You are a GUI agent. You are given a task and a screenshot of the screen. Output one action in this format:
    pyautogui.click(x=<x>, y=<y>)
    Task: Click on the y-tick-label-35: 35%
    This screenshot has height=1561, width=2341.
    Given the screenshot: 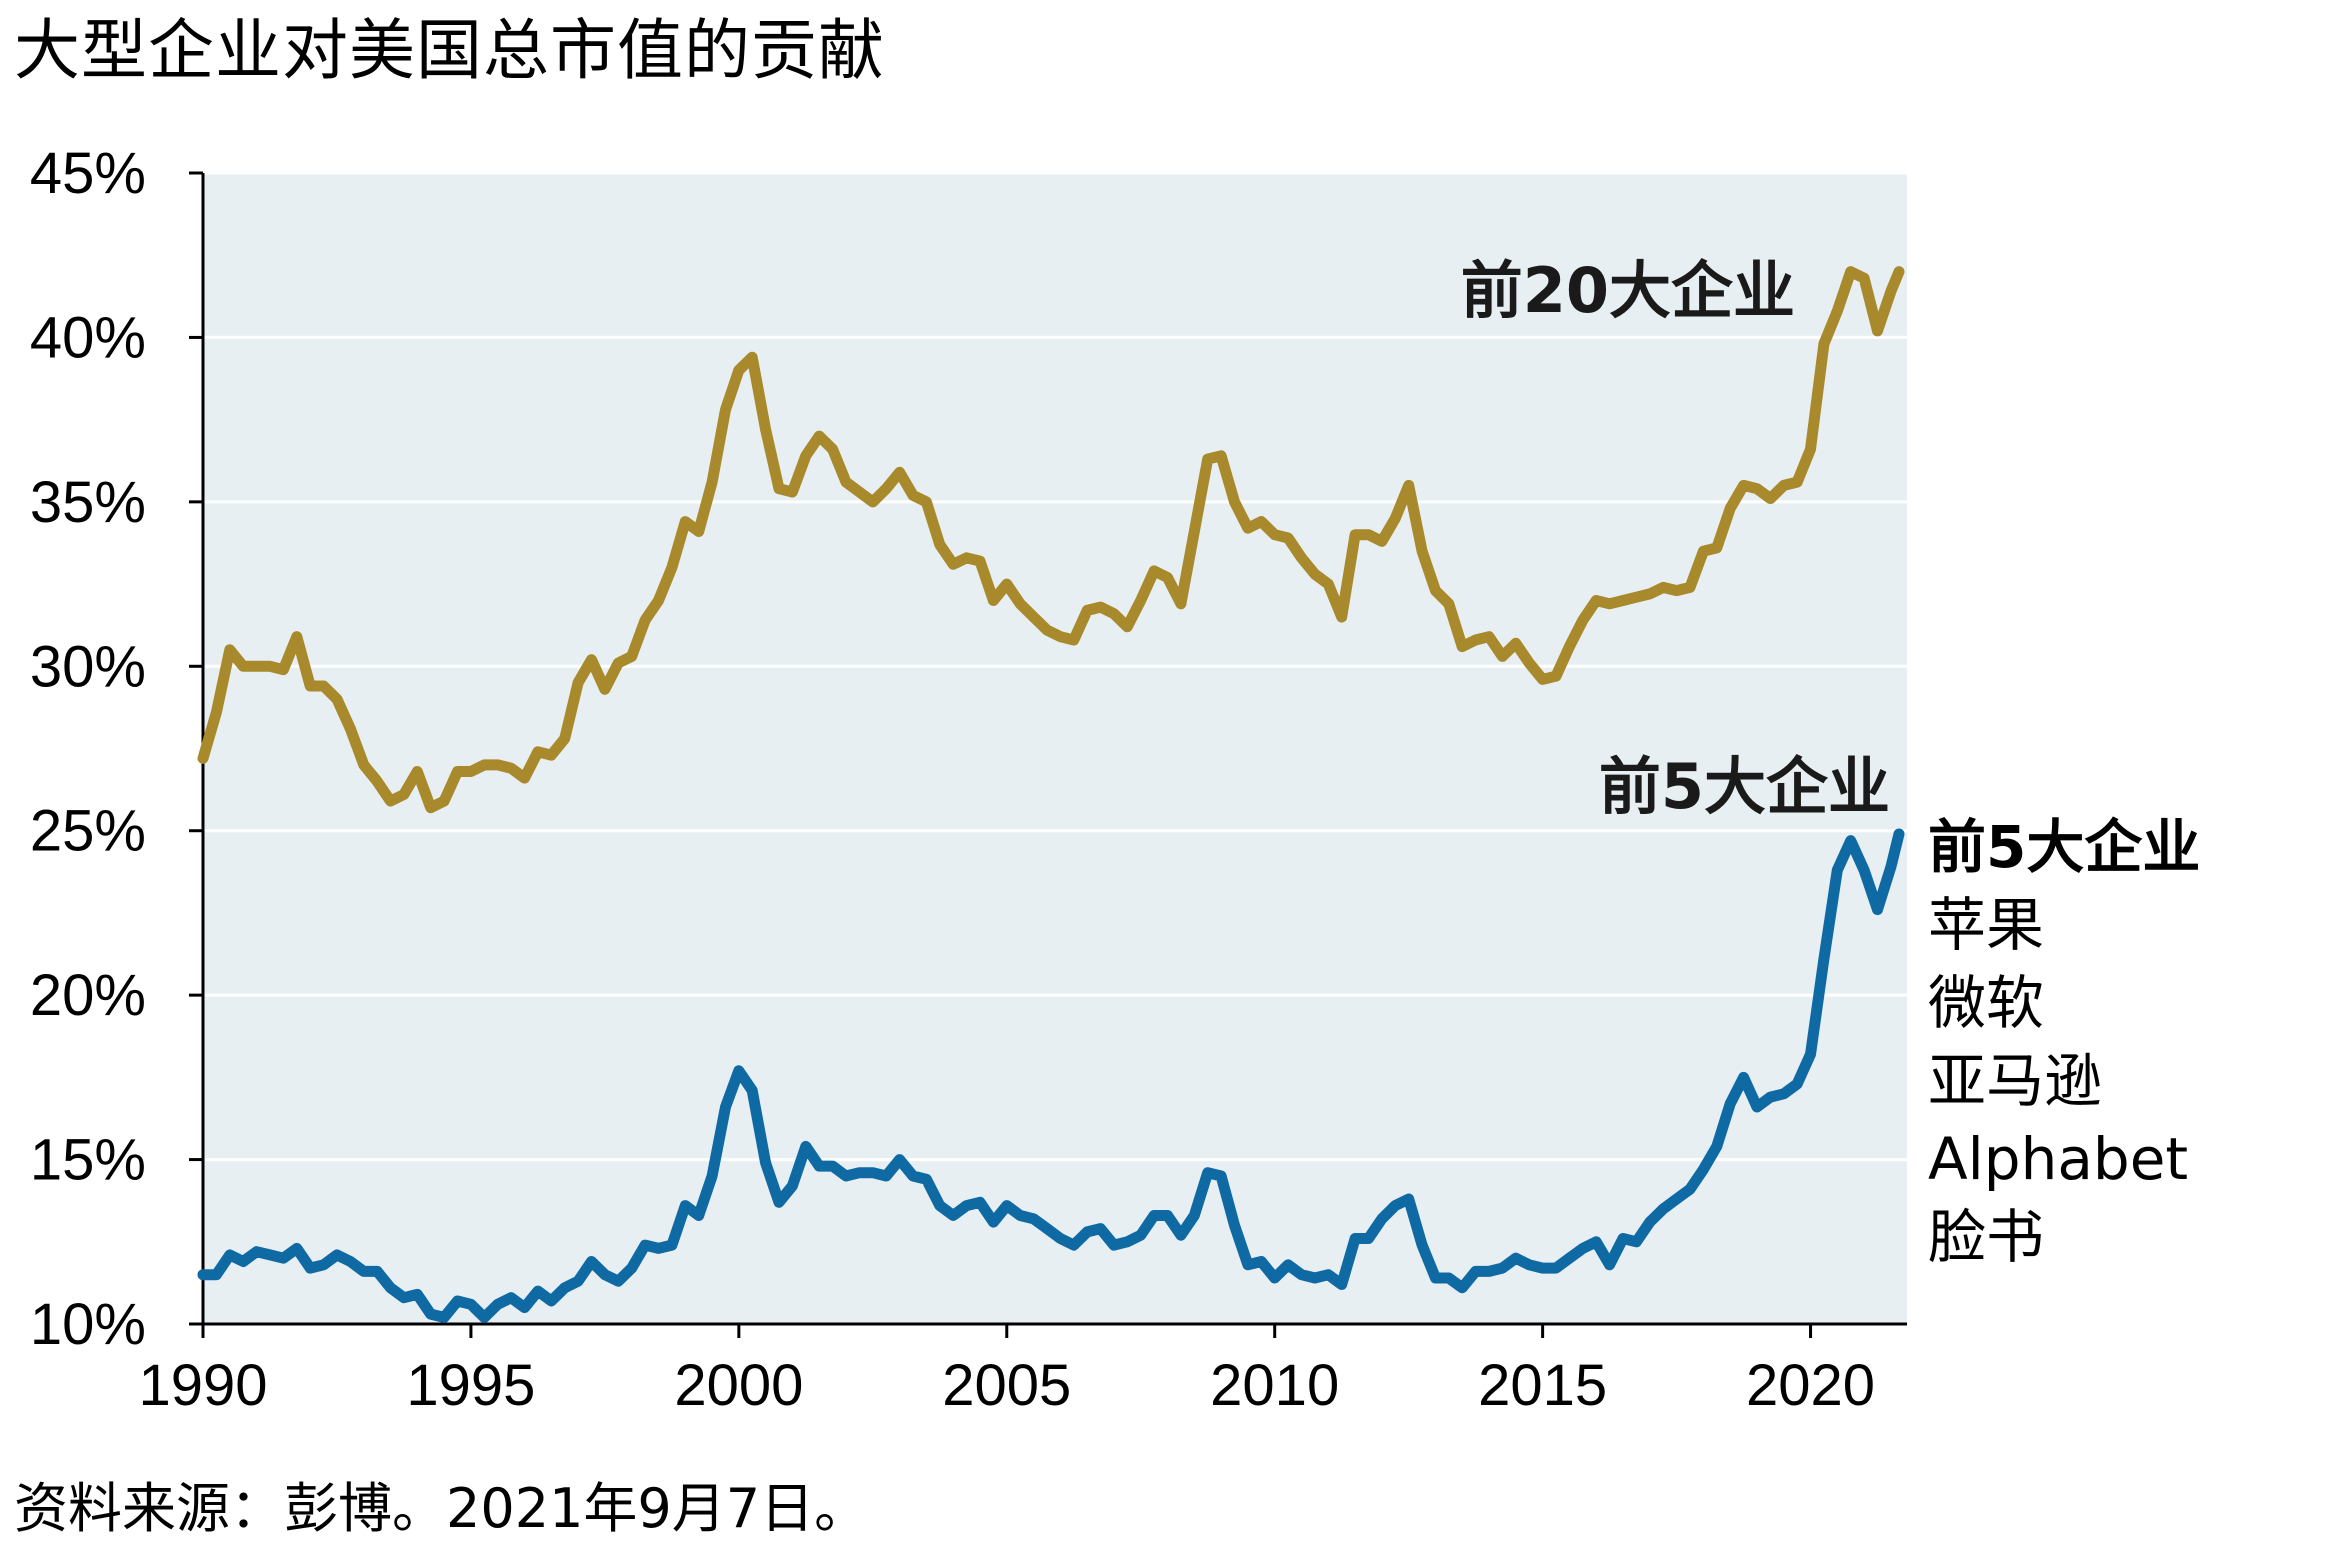 What is the action you would take?
    pyautogui.click(x=88, y=502)
    